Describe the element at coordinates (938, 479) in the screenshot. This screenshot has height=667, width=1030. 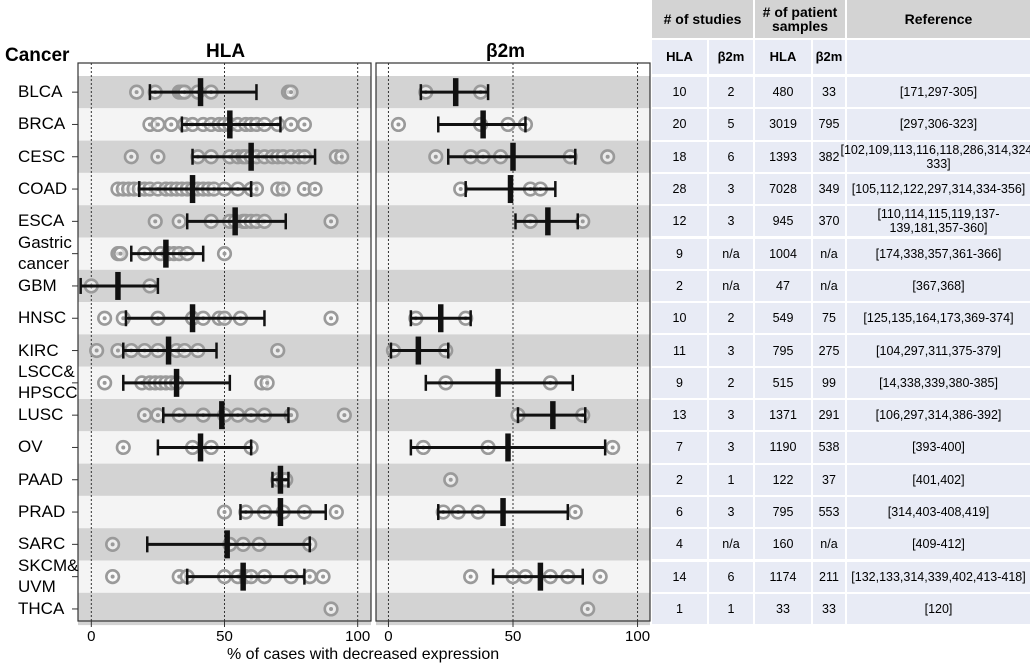
I see `cell-reference: [401,402]` at that location.